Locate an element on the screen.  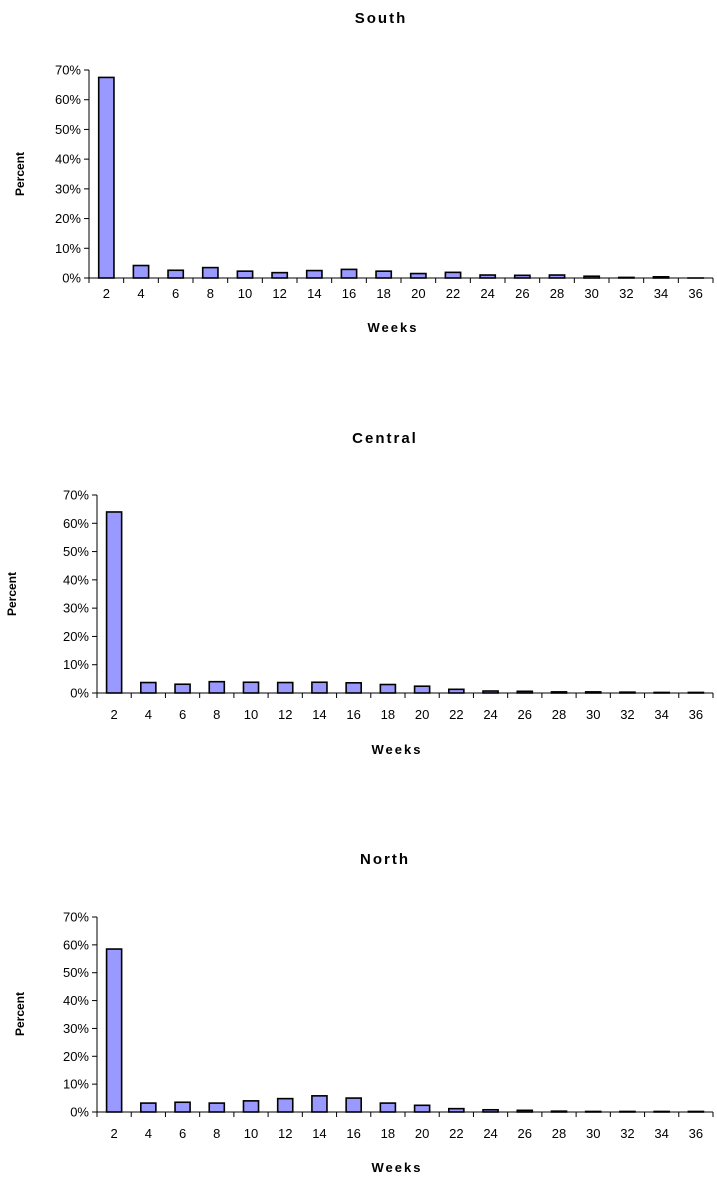
x-tick-label: 22 is located at coordinates (456, 1133).